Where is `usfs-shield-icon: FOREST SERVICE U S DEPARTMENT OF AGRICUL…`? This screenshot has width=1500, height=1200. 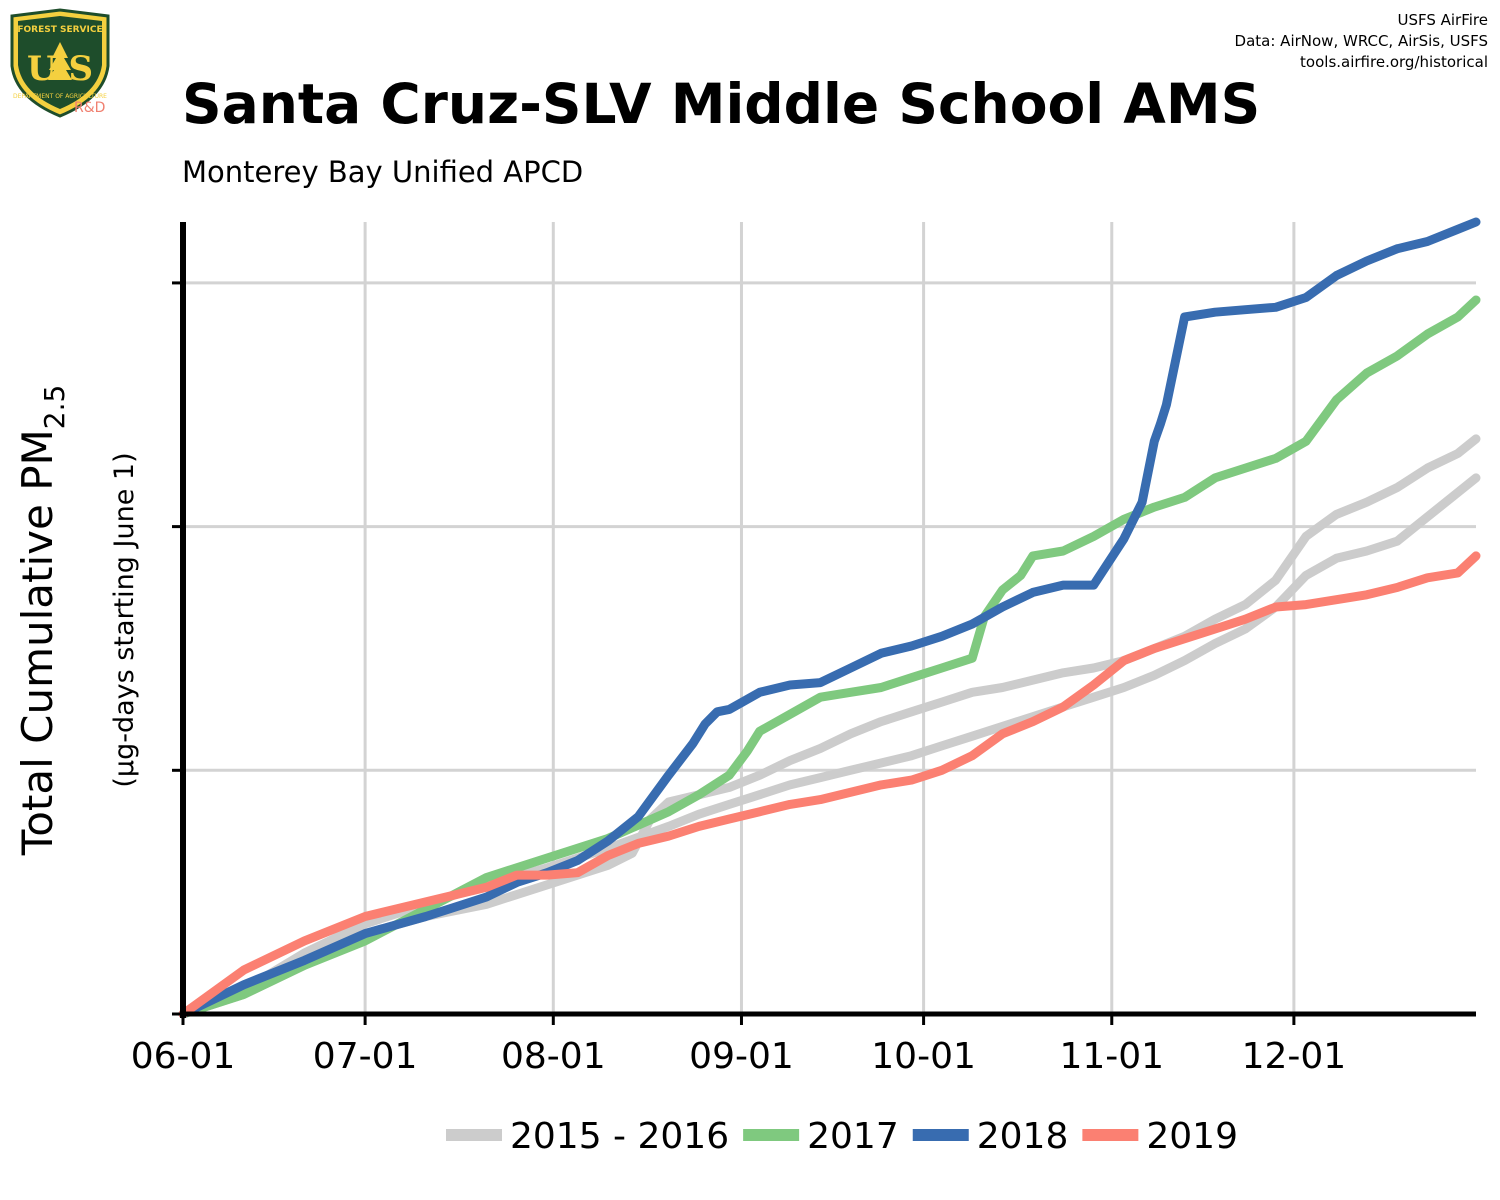 usfs-shield-icon: FOREST SERVICE U S DEPARTMENT OF AGRICUL… is located at coordinates (60, 63).